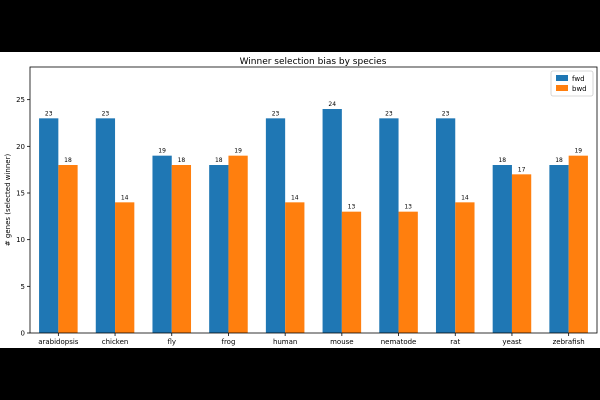 The height and width of the screenshot is (400, 600). I want to click on y-tick-label-0: 0, so click(23, 334).